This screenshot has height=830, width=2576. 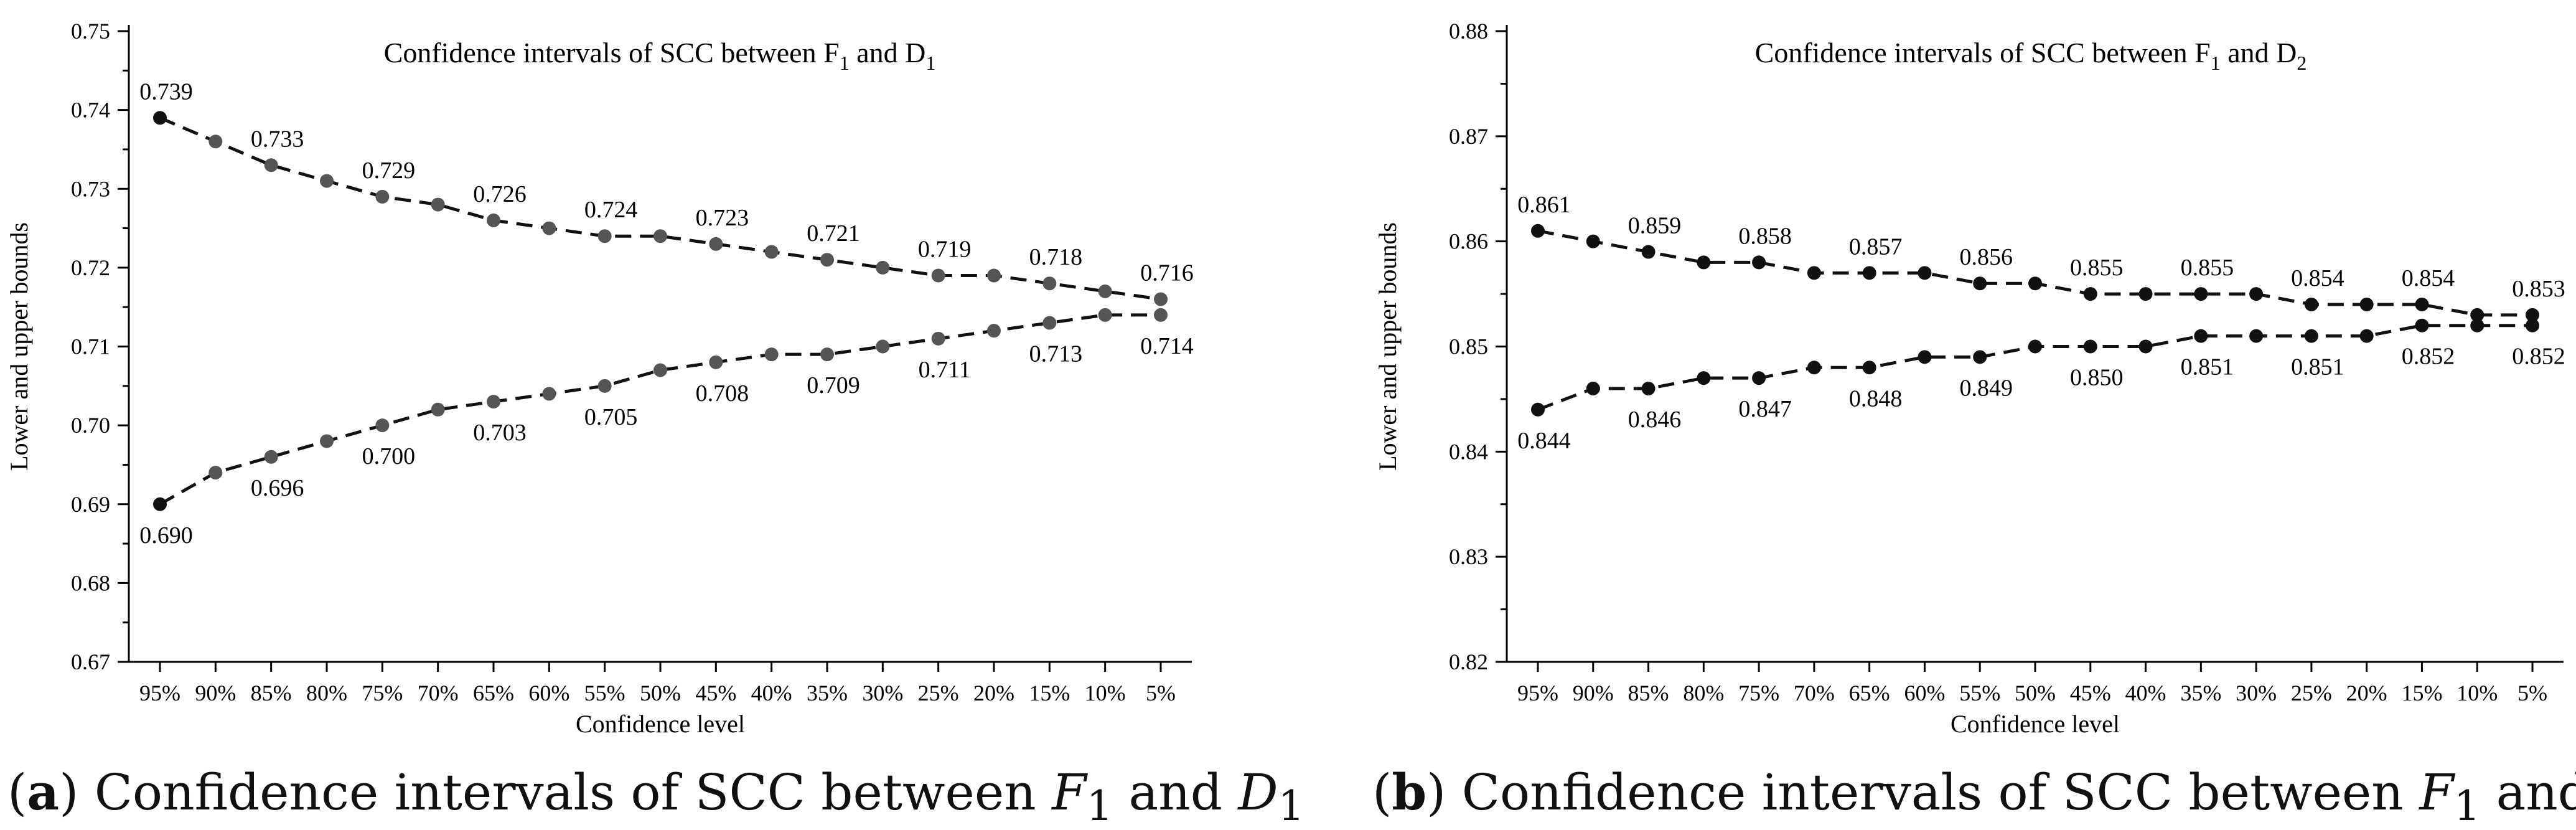 What do you see at coordinates (888, 53) in the screenshot?
I see `chart-title-and: and D` at bounding box center [888, 53].